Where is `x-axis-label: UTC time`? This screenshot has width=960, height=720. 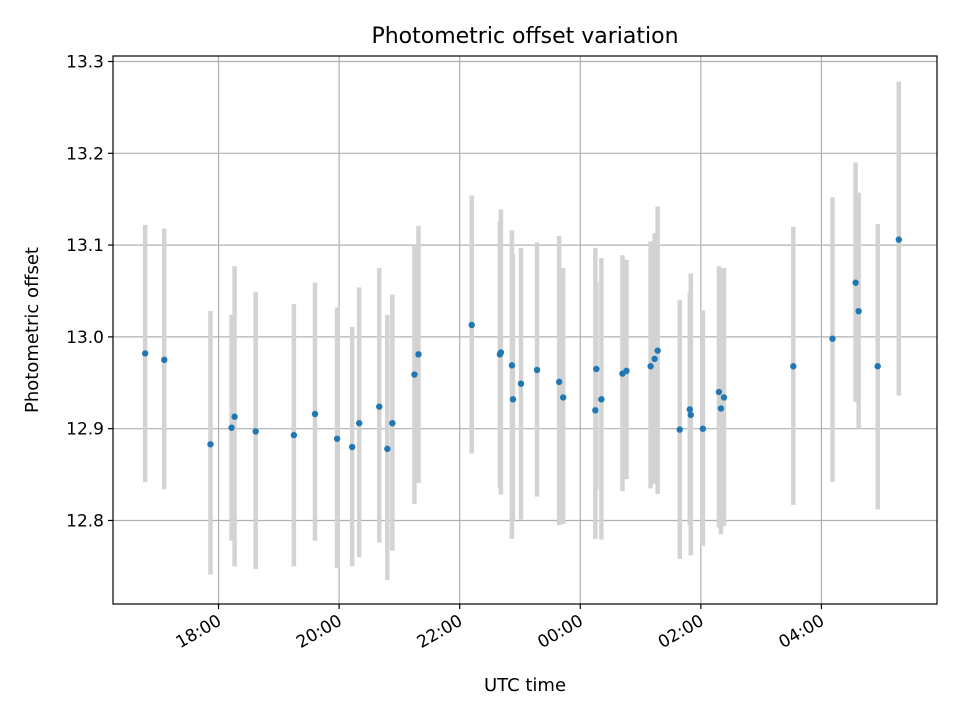 x-axis-label: UTC time is located at coordinates (525, 685).